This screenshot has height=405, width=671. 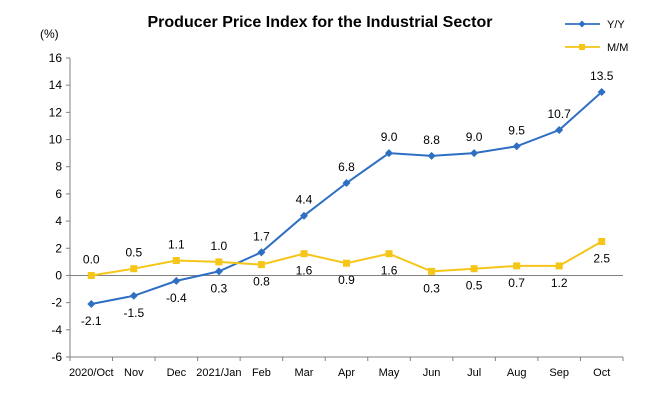 What do you see at coordinates (134, 373) in the screenshot?
I see `x-tick-label: Nov` at bounding box center [134, 373].